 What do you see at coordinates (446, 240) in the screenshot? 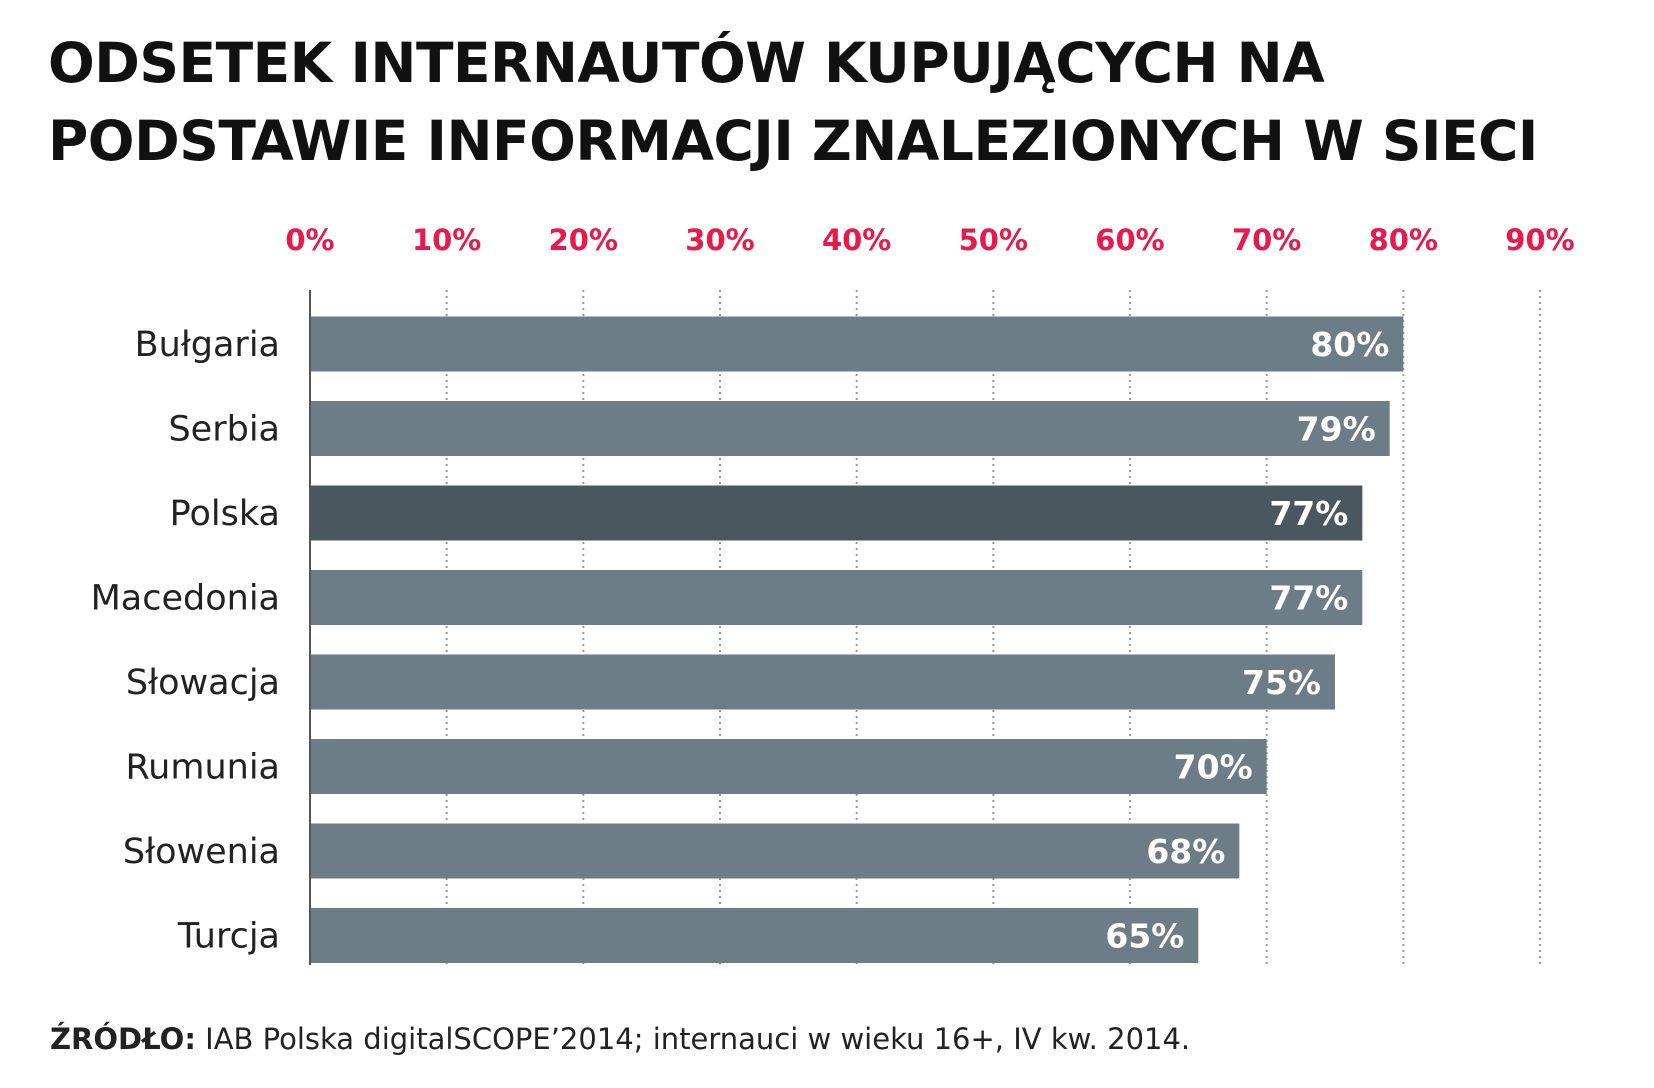
I see `x-tick-label: 10%` at bounding box center [446, 240].